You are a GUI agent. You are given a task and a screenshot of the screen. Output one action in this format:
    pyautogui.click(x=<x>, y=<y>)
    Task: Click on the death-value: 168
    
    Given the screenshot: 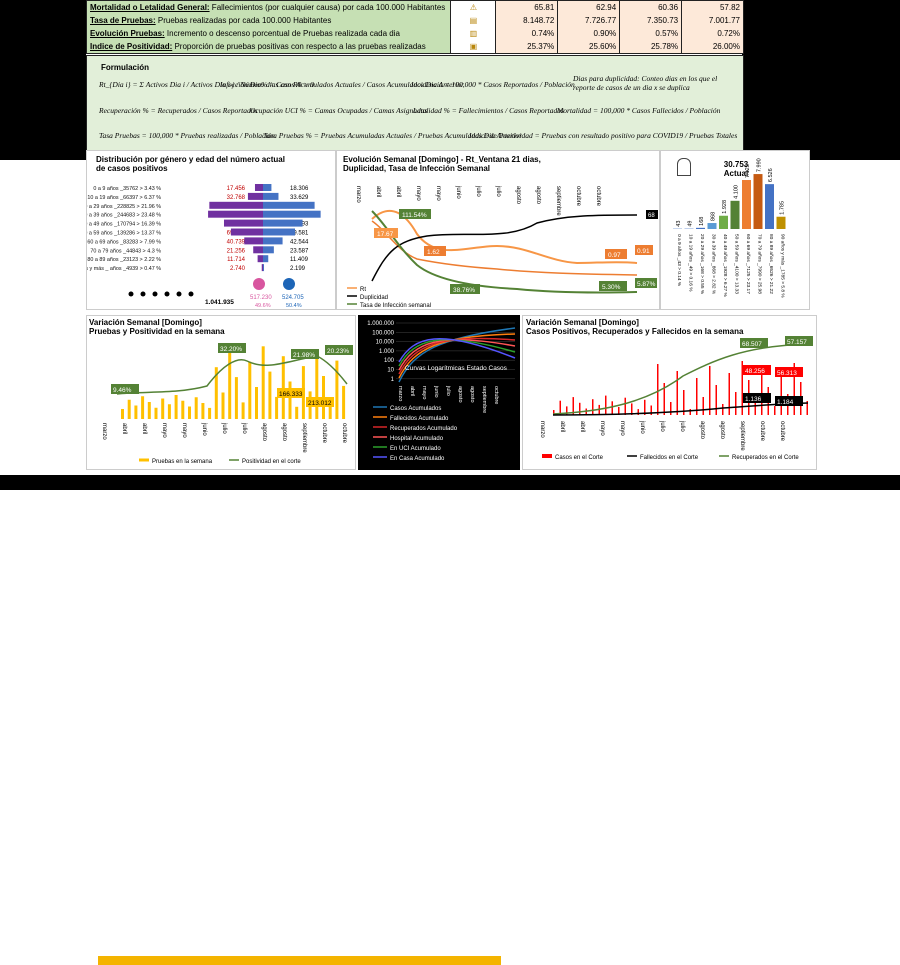 What is the action you would take?
    pyautogui.click(x=702, y=221)
    